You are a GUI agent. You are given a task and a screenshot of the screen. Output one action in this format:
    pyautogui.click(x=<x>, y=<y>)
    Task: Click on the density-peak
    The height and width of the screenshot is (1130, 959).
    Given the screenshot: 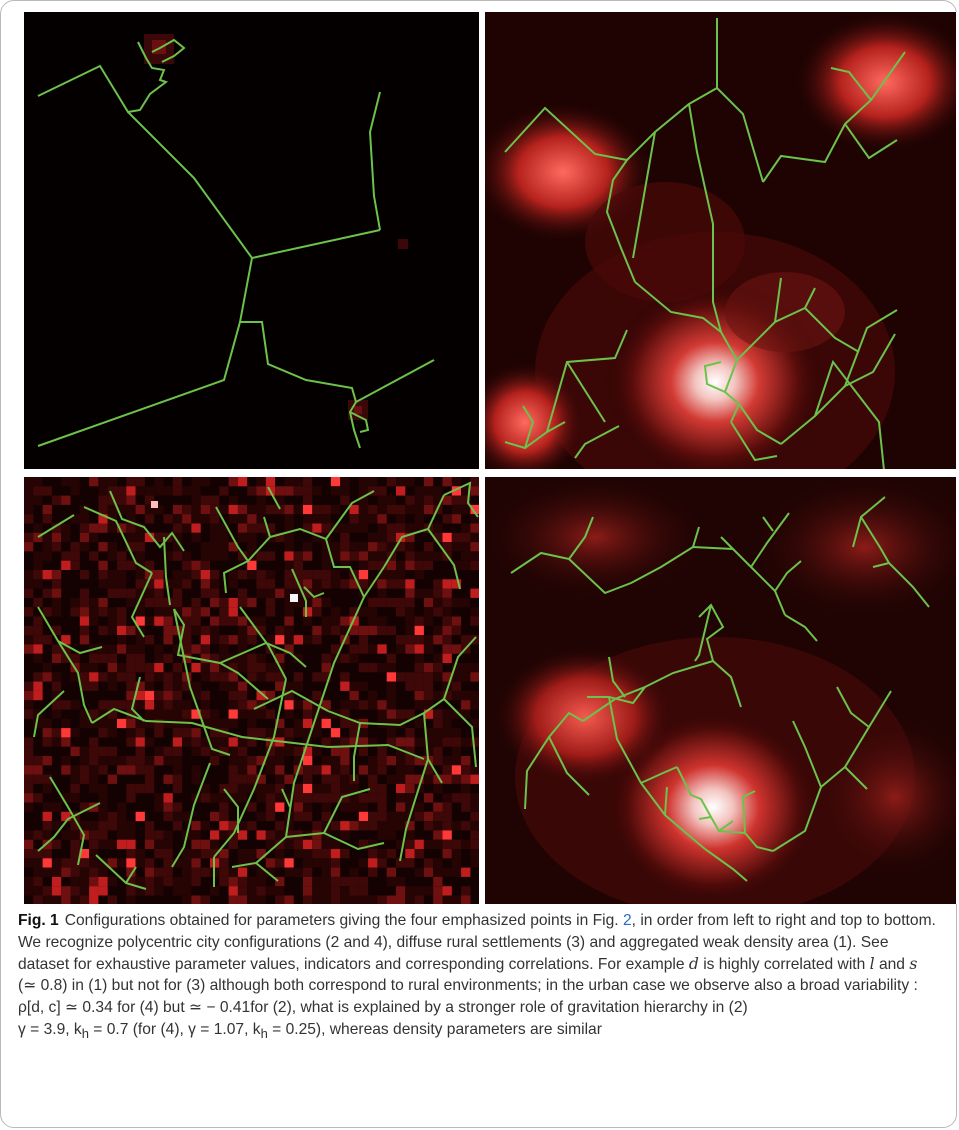 What is the action you would take?
    pyautogui.click(x=855, y=547)
    